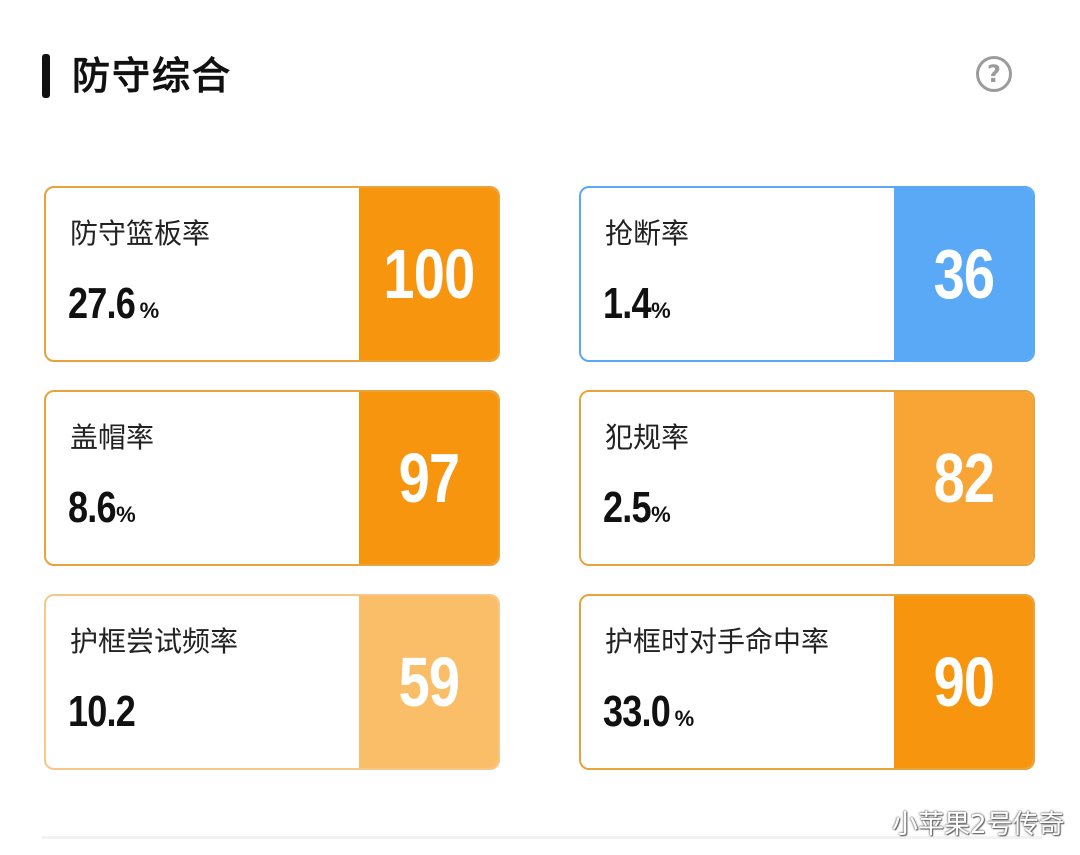  I want to click on score-box: 100, so click(428, 274).